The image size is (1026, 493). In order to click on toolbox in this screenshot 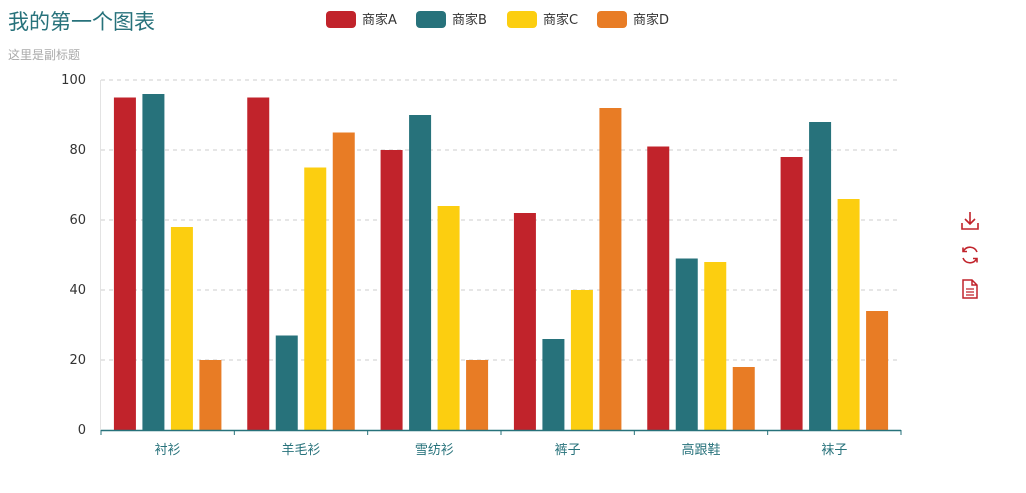, I will do `click(970, 255)`.